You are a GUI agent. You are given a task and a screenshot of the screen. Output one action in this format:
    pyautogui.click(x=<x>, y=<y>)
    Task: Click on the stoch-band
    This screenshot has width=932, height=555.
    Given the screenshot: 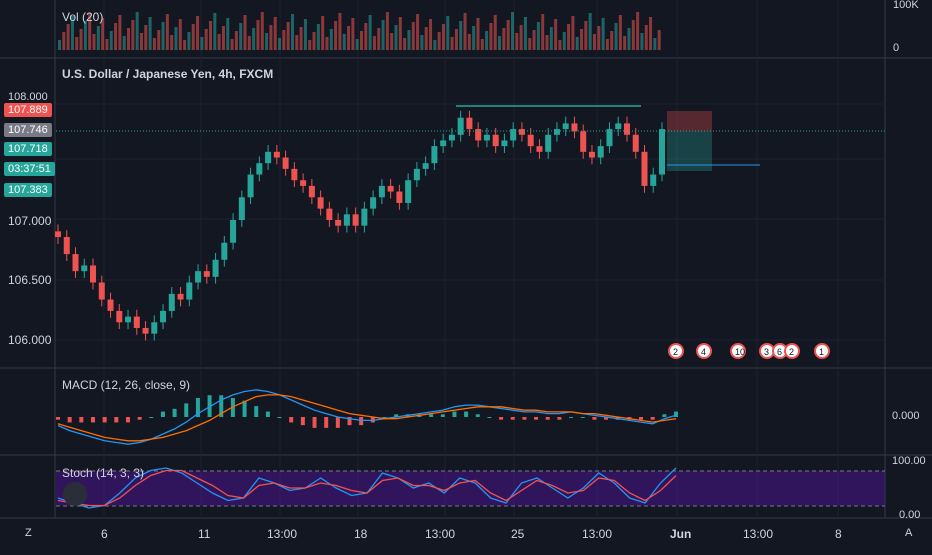 What is the action you would take?
    pyautogui.click(x=470, y=488)
    